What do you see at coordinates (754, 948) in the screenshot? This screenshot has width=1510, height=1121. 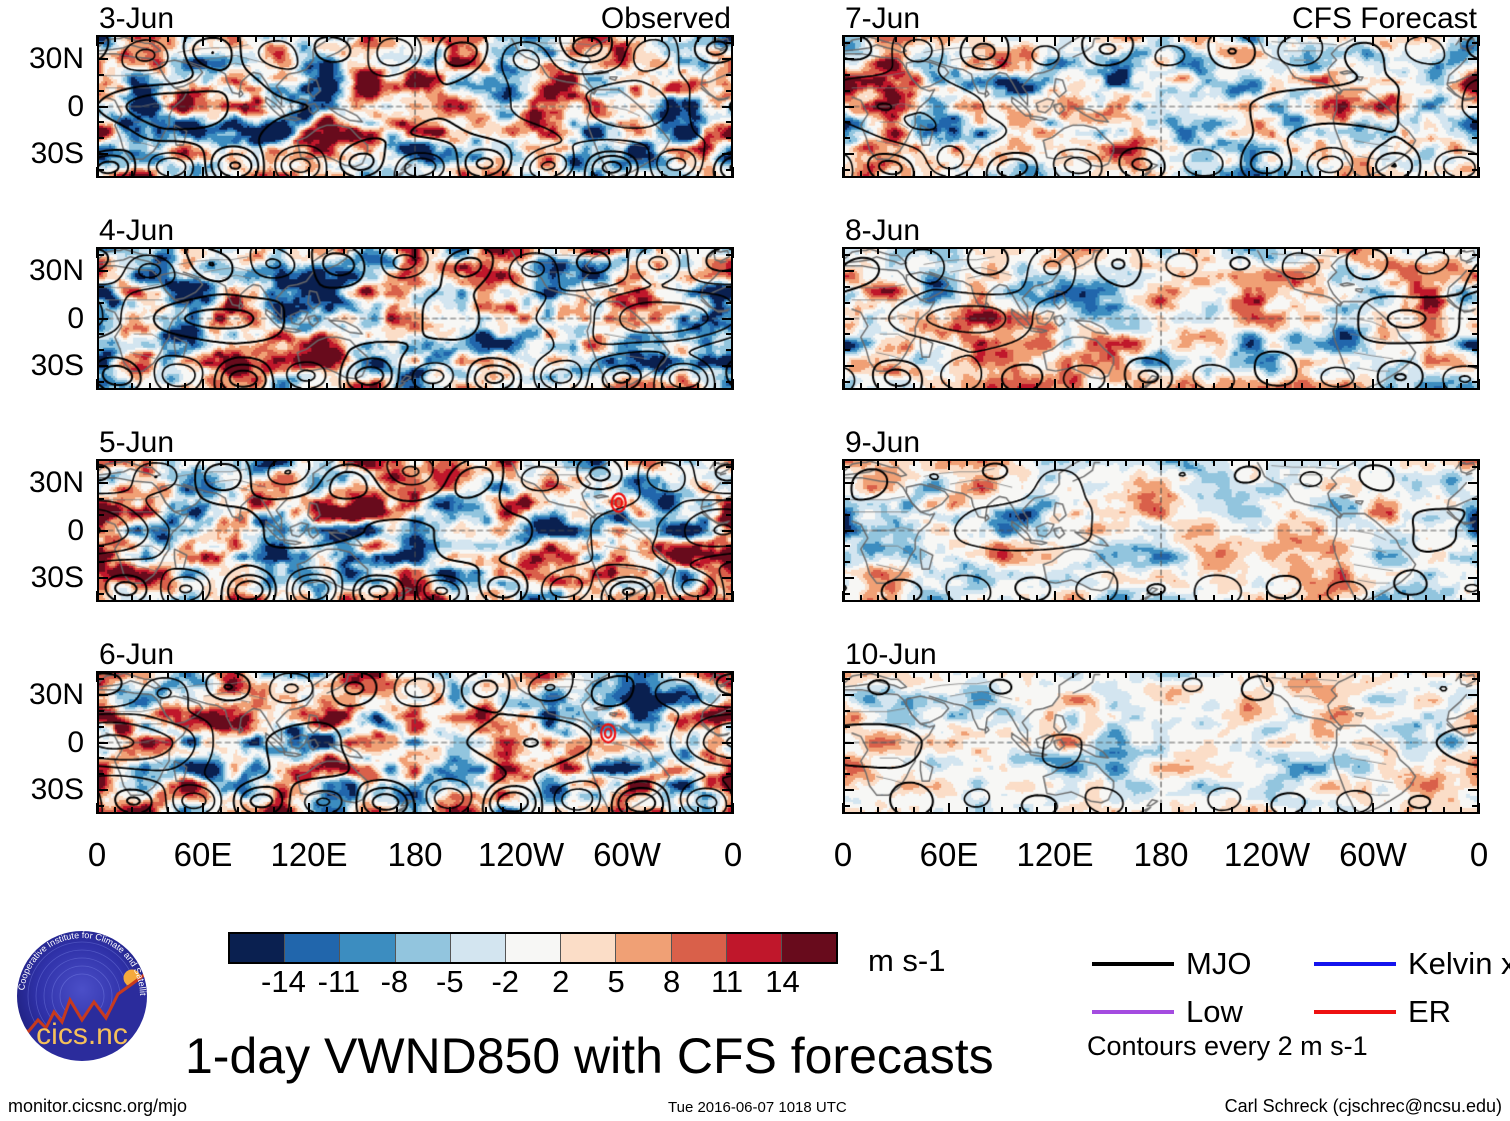 I see `colorbar-segment` at bounding box center [754, 948].